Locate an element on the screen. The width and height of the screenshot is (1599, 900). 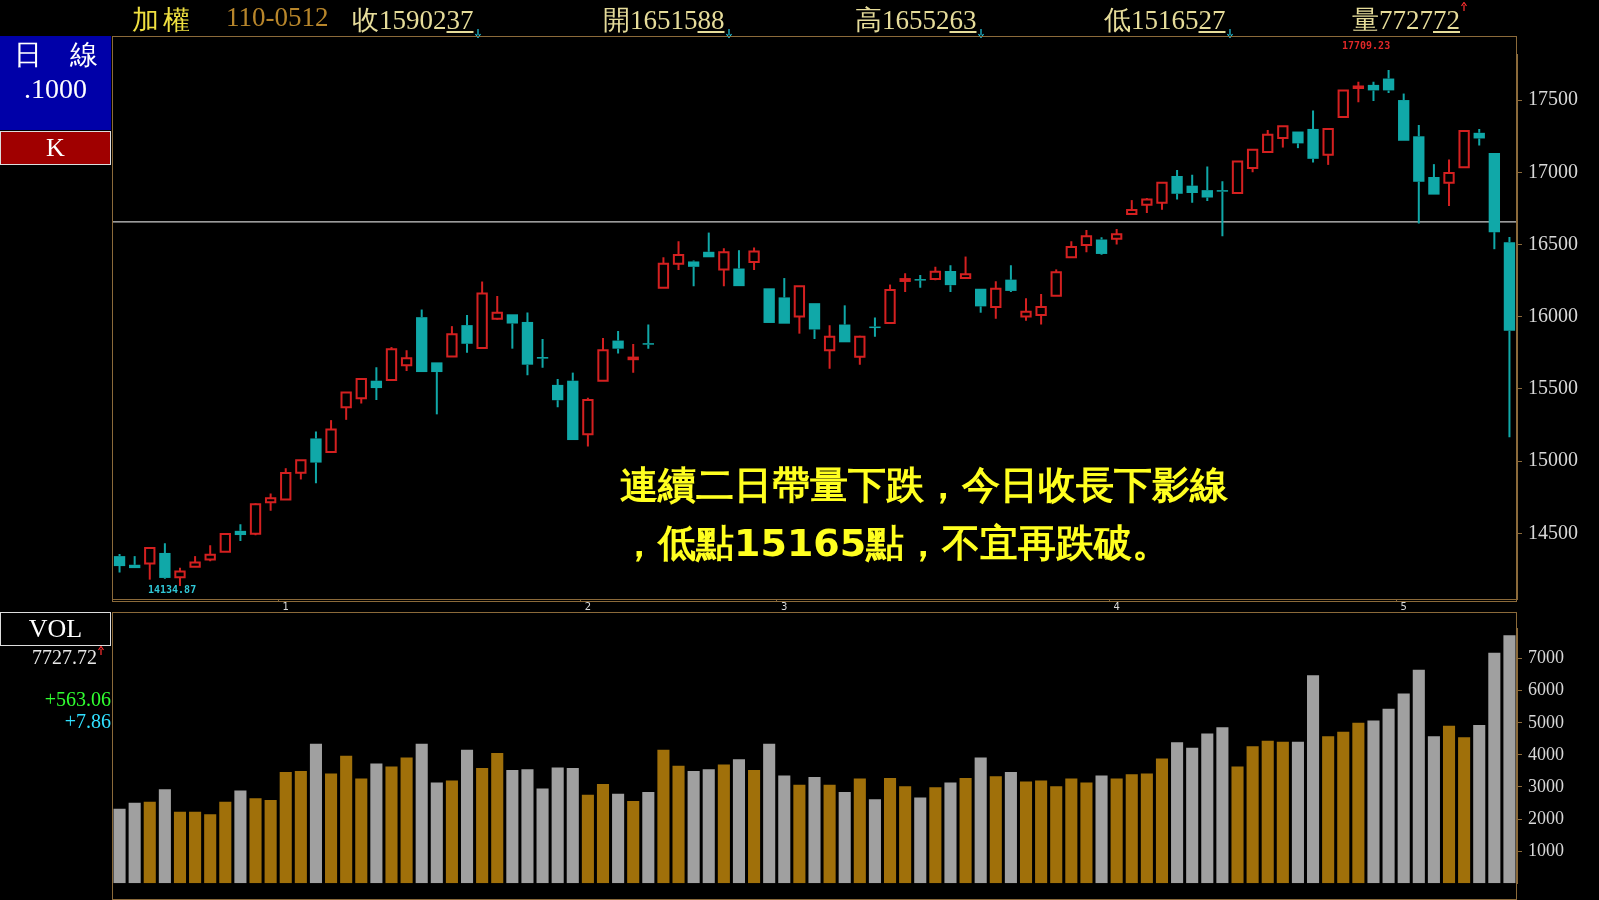
y-tick-label: 14500 is located at coordinates (1553, 531).